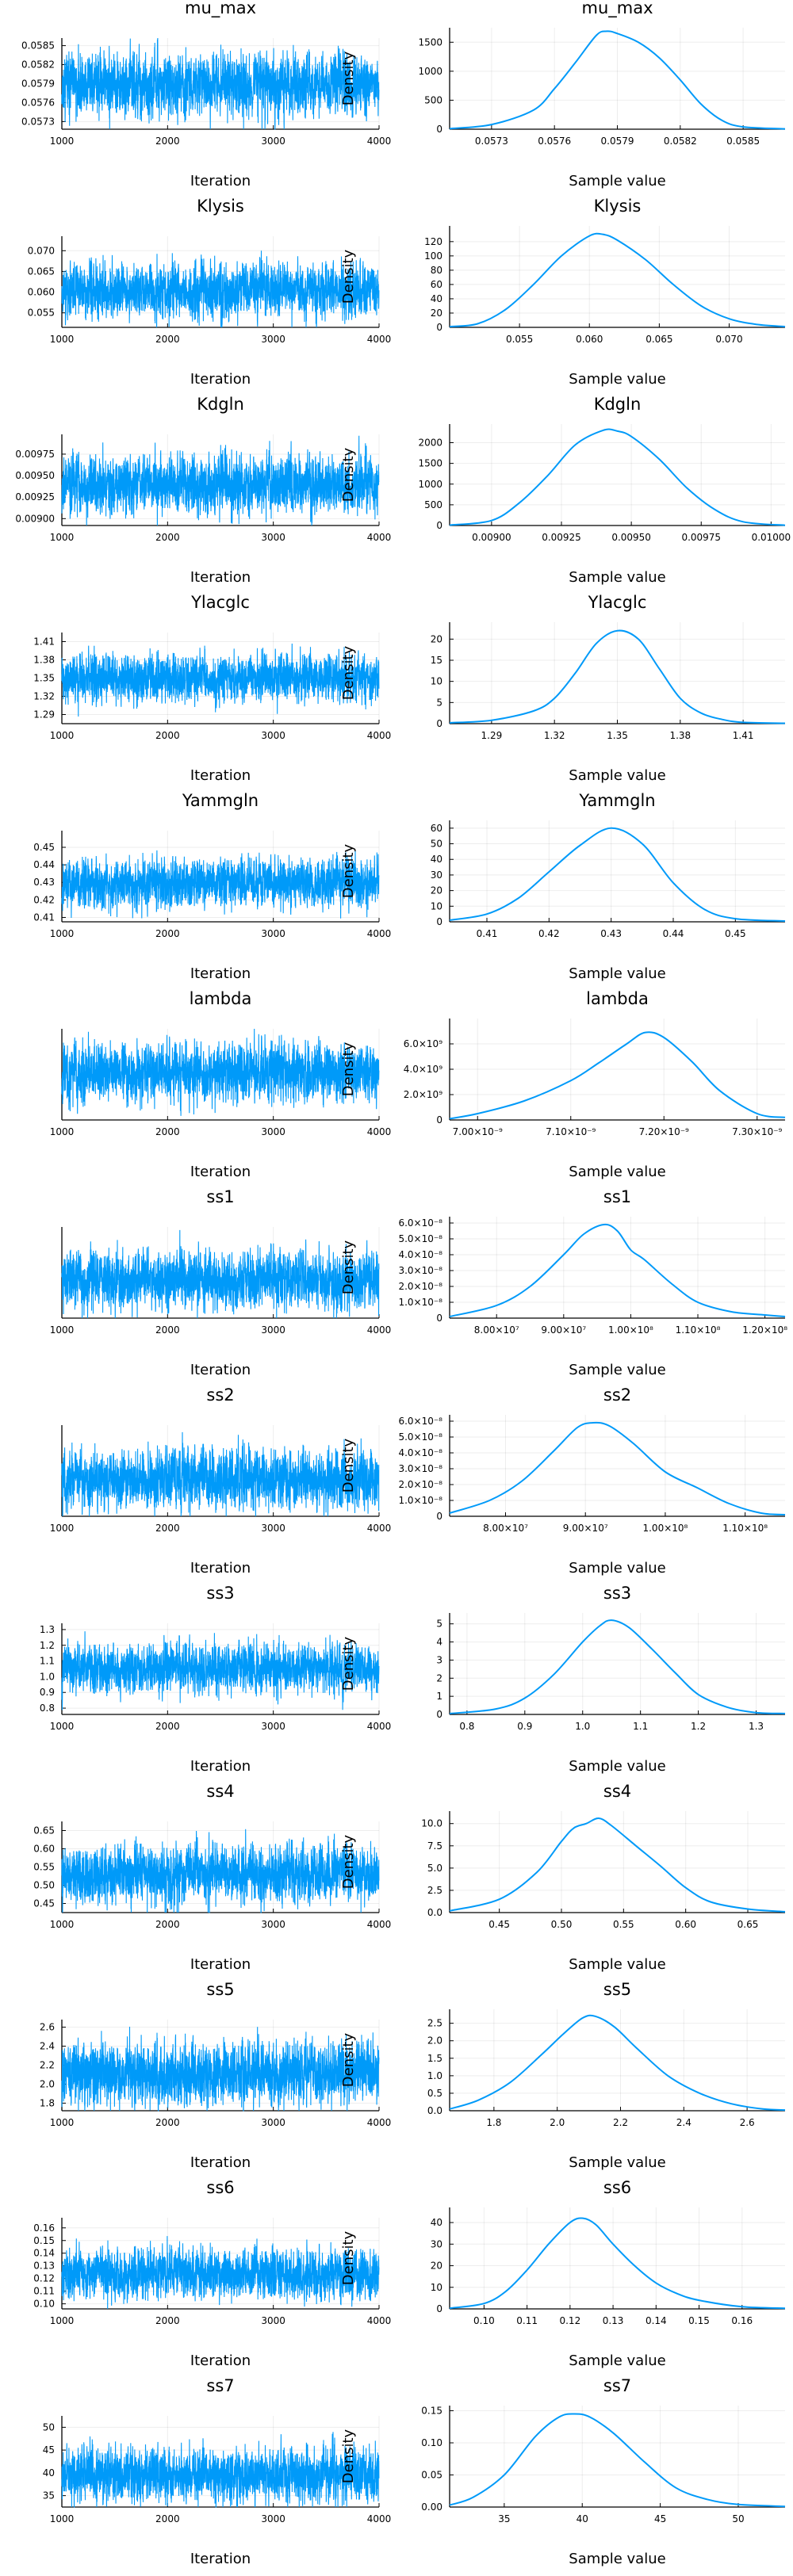 The height and width of the screenshot is (2576, 793). Describe the element at coordinates (618, 676) in the screenshot. I see `density-curve-Ylacglc` at that location.